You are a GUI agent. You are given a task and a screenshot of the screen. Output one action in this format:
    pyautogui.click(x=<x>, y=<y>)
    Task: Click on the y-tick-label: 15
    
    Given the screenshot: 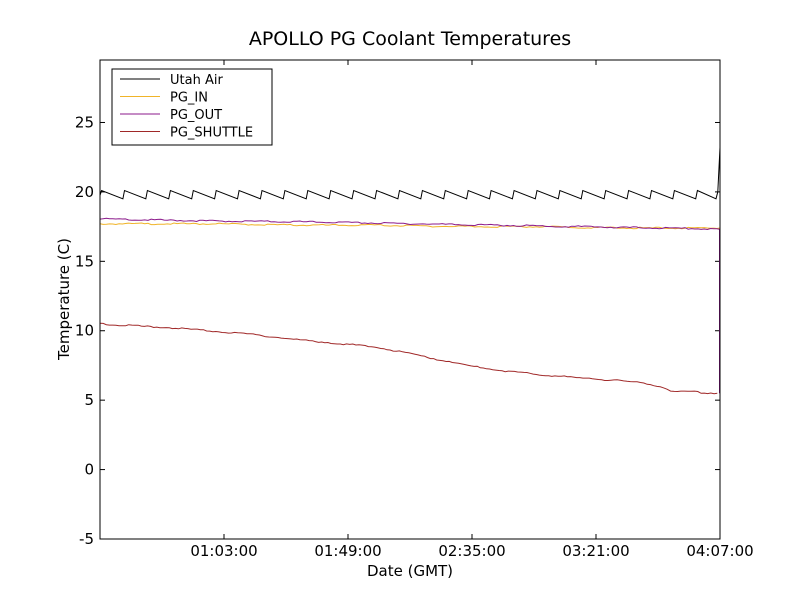 What is the action you would take?
    pyautogui.click(x=84, y=261)
    